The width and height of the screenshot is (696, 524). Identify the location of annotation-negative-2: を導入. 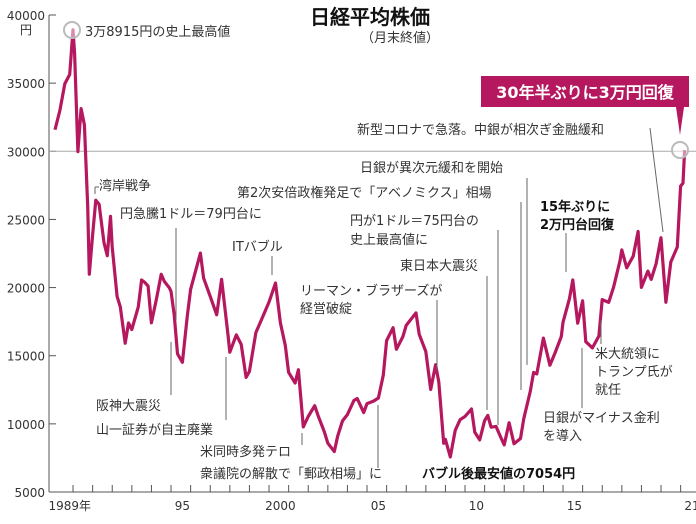
(562, 436).